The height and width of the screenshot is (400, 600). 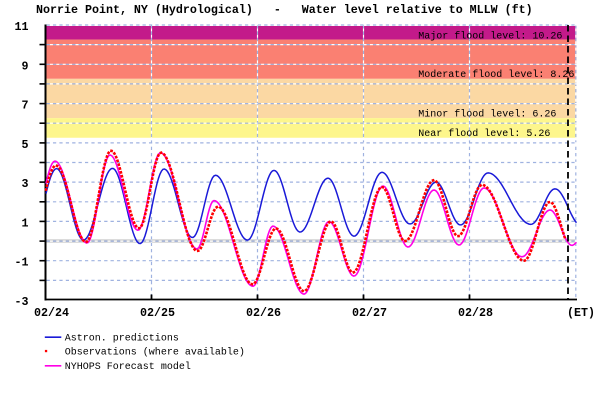 I want to click on svg-text: 11, so click(x=22, y=27).